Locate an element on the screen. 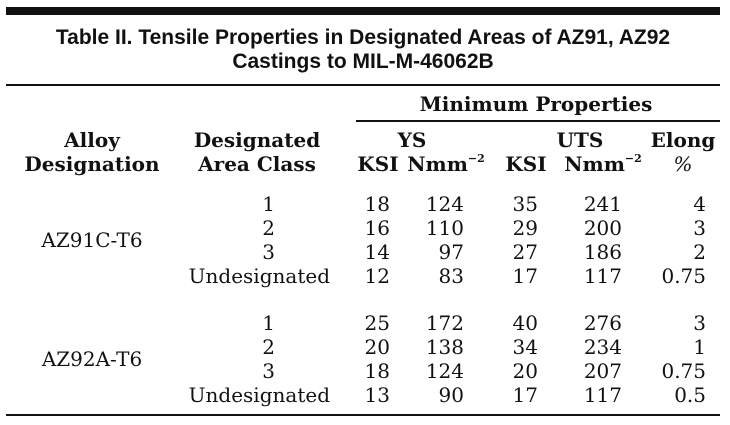 The width and height of the screenshot is (730, 425). caption-line-2: Castings to MIL-M-46062B is located at coordinates (363, 61).